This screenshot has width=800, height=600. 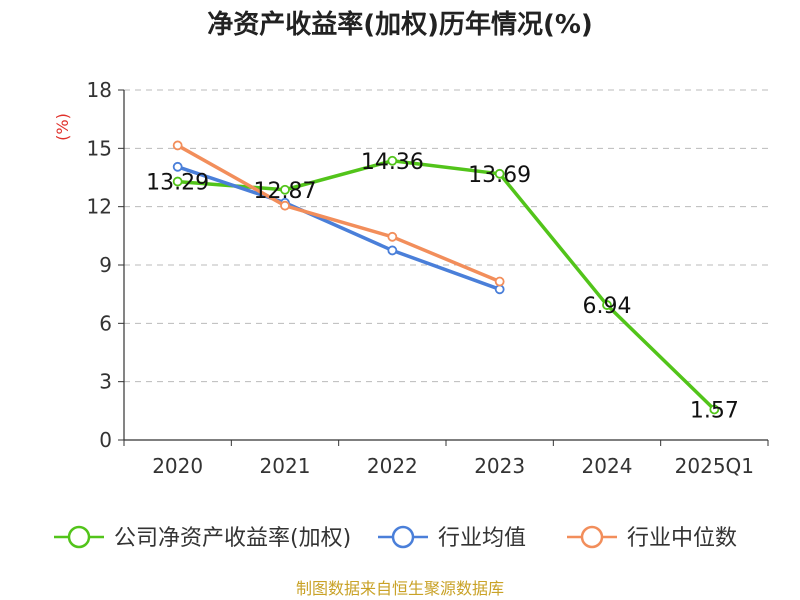 I want to click on source-note: 制图数据来自恒生聚源数据库, so click(x=400, y=588).